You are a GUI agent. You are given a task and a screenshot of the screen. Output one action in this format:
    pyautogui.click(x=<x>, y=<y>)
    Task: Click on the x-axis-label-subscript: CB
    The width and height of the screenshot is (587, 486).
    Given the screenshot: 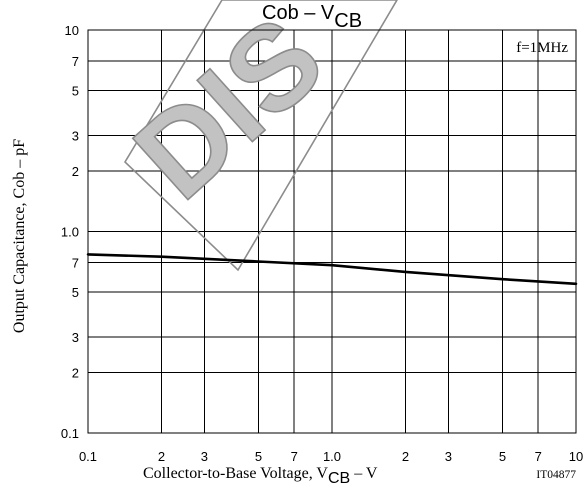 What is the action you would take?
    pyautogui.click(x=339, y=478)
    